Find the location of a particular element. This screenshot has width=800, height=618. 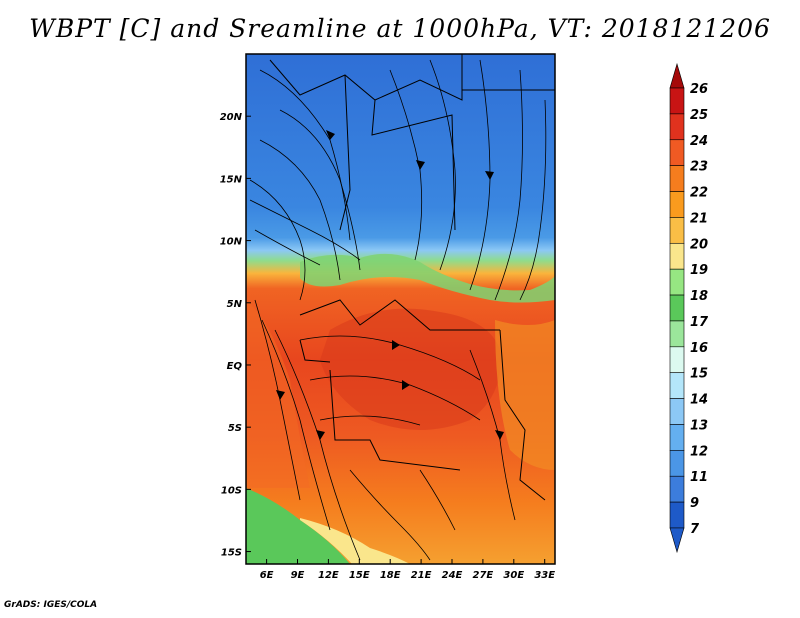

lat-tick-label: 5S is located at coordinates (235, 428).